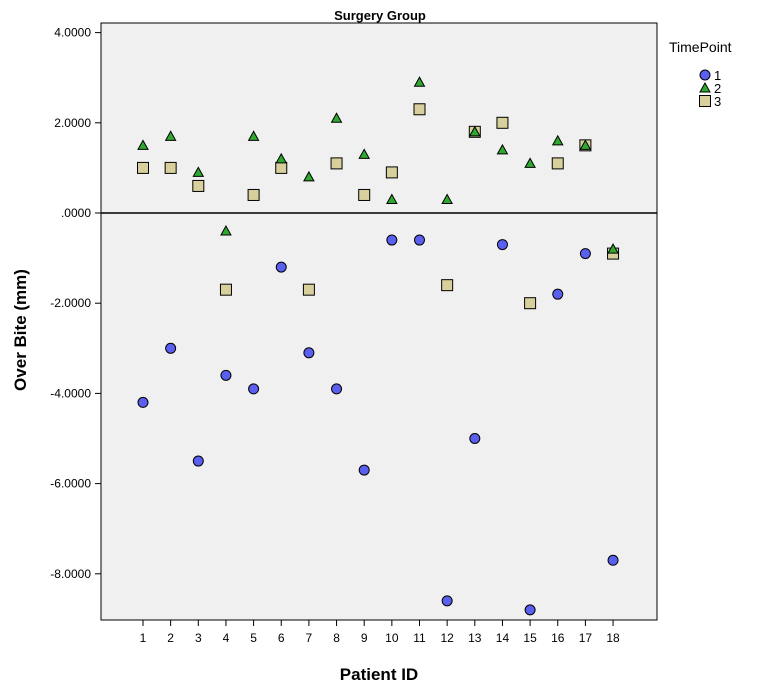 This screenshot has height=689, width=757. I want to click on x-tick-label: 16, so click(558, 638).